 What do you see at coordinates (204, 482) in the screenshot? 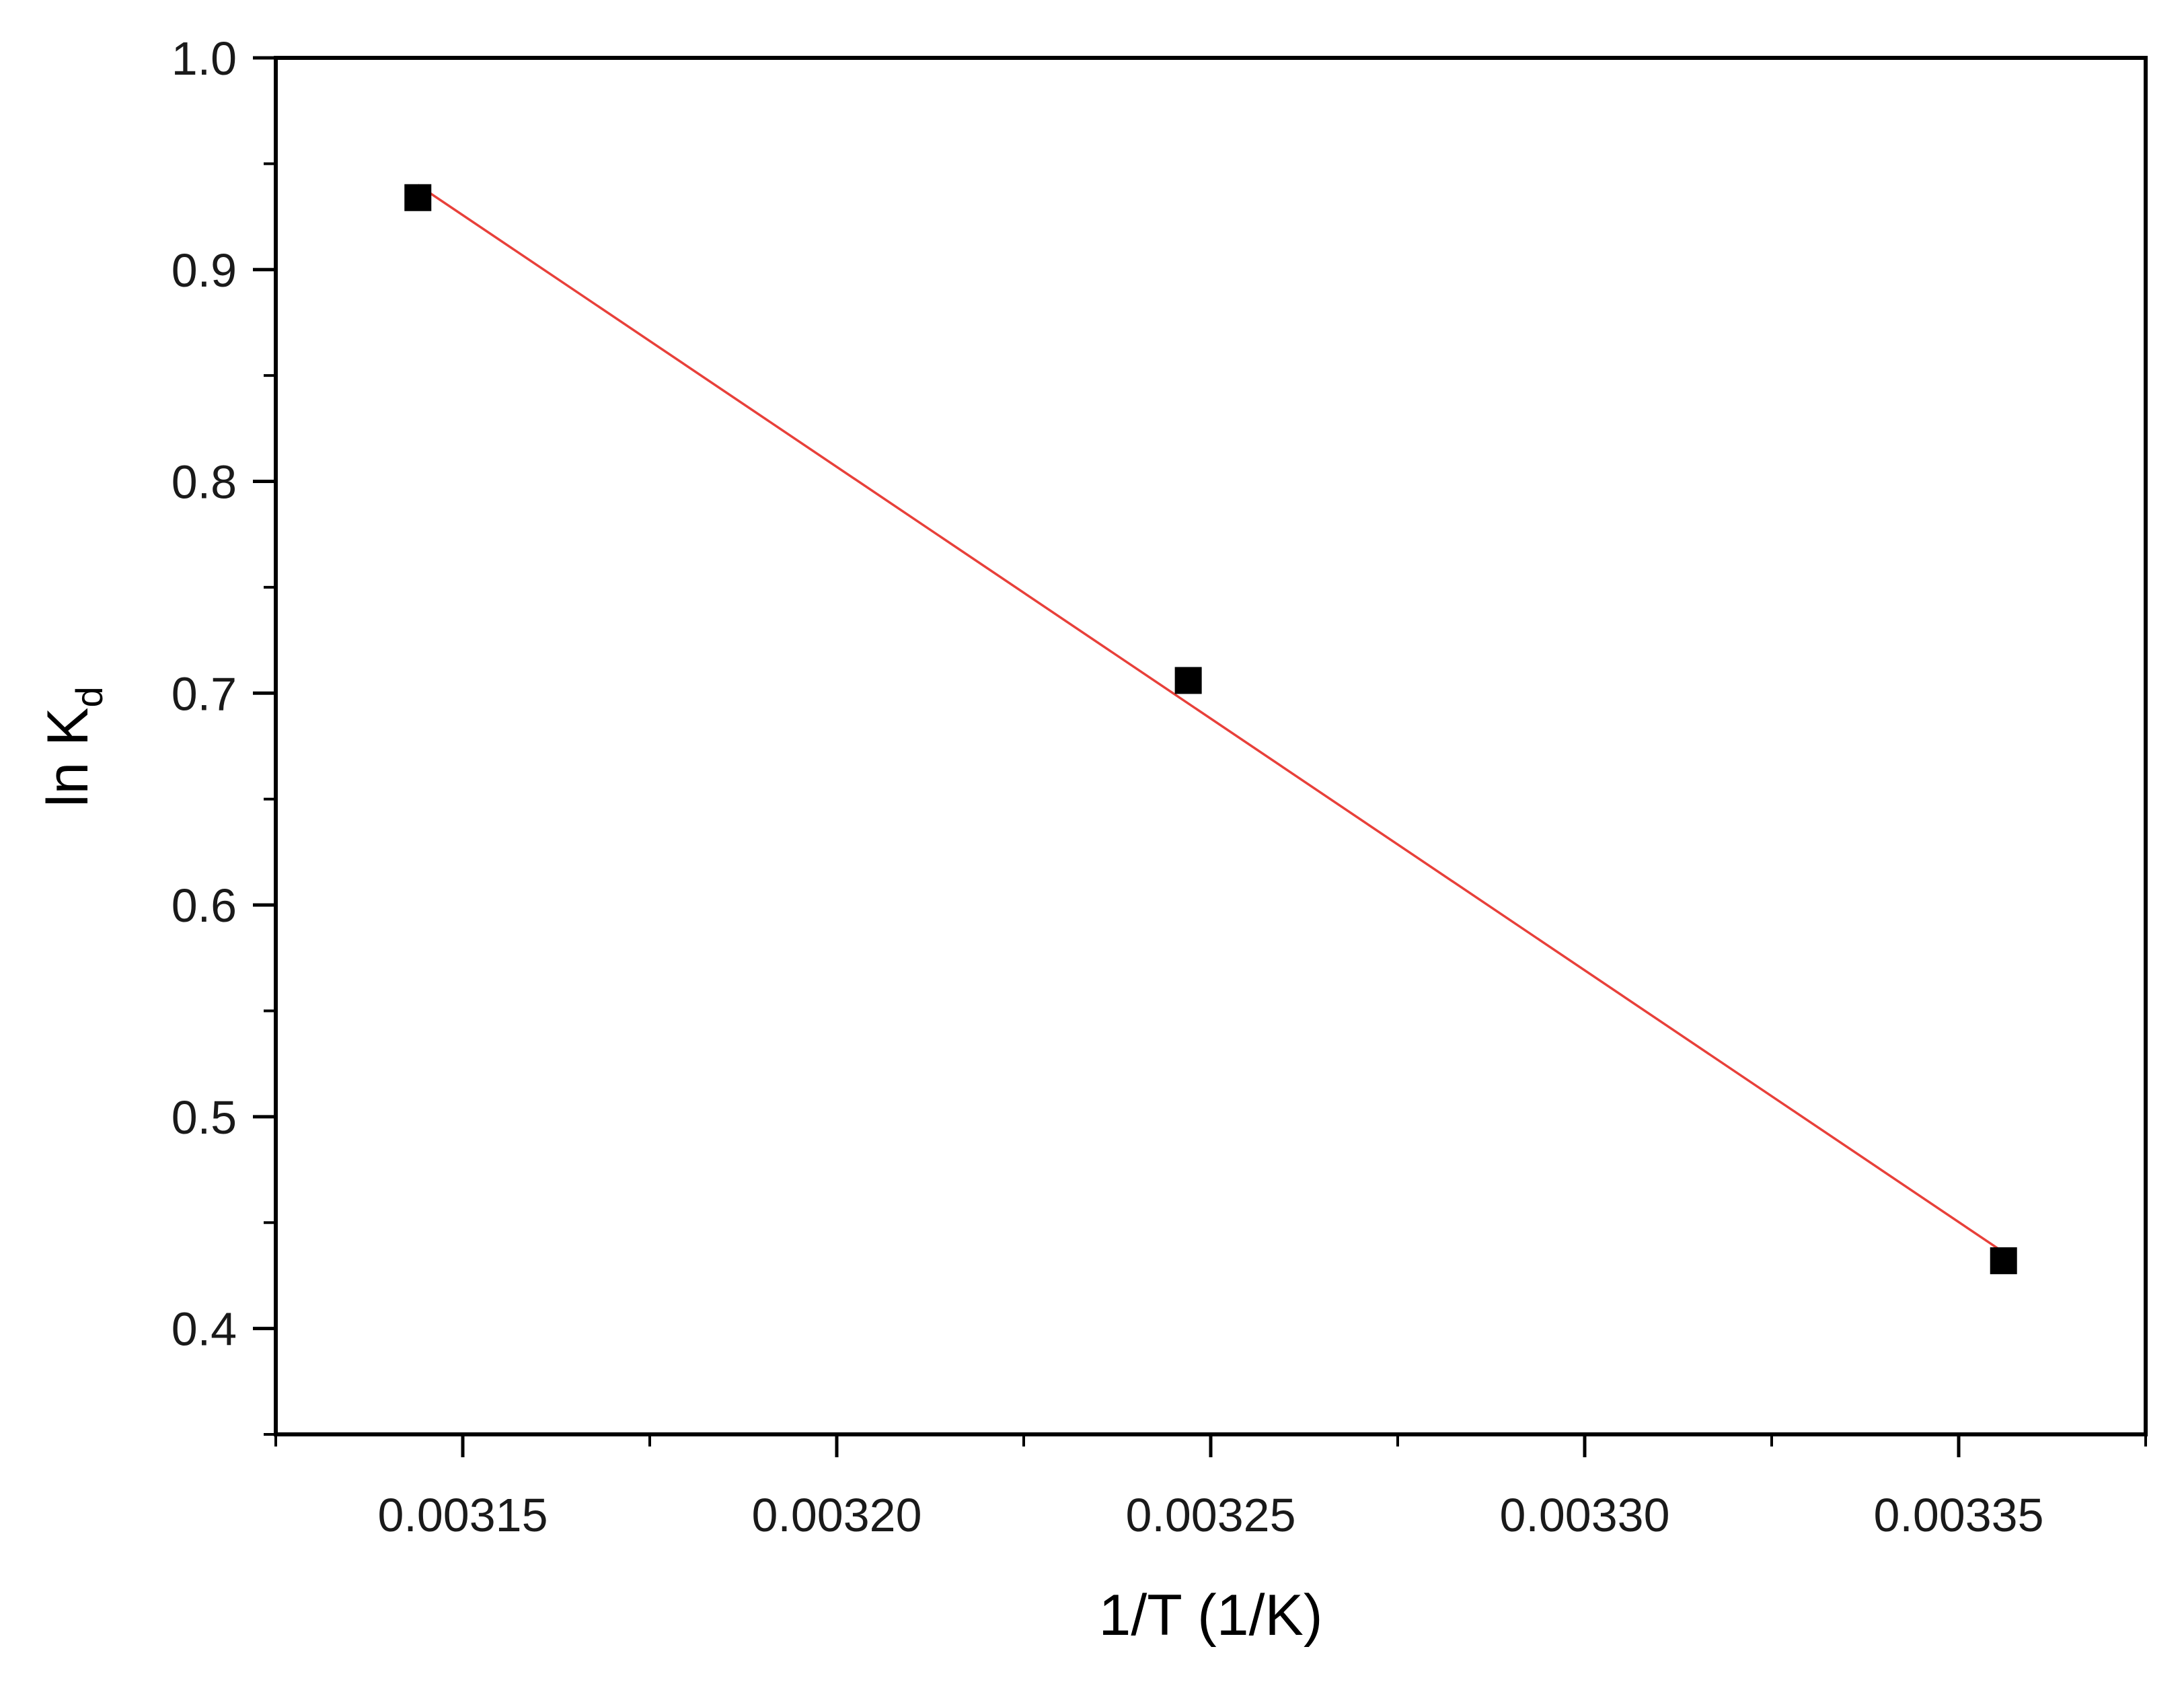
I see `y-tick-label: 0.8` at bounding box center [204, 482].